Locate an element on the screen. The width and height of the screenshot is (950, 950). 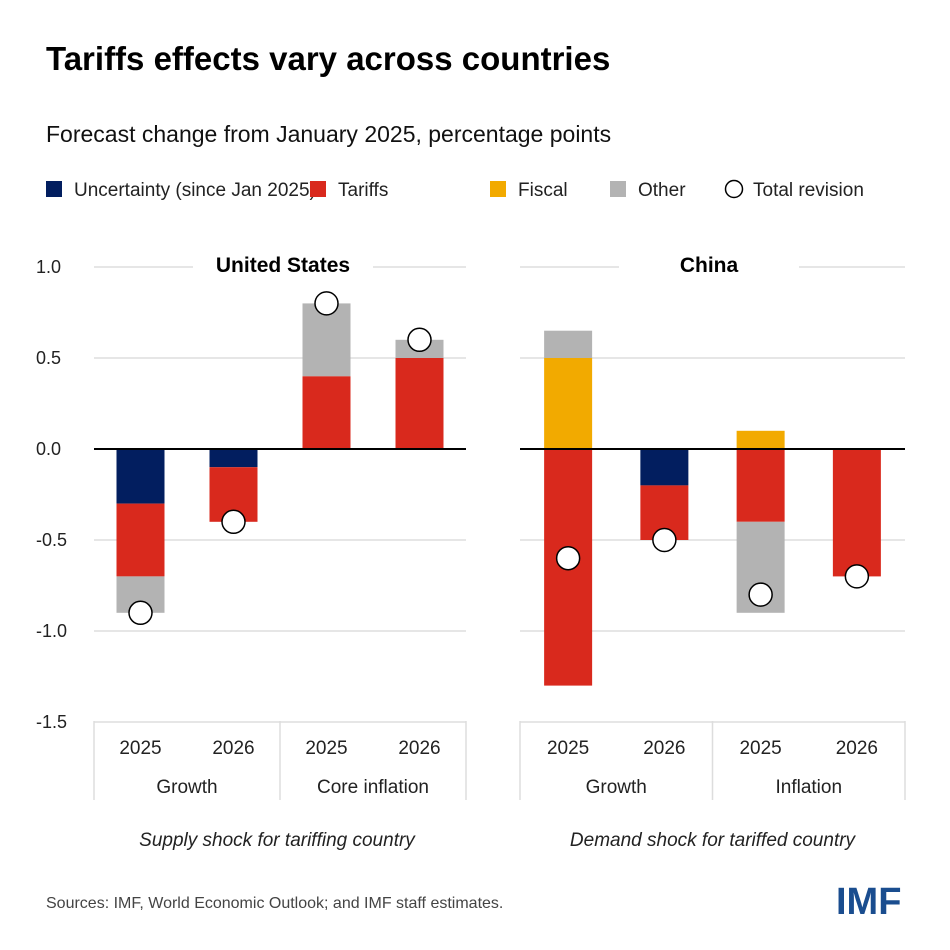
legend-label: Total revision is located at coordinates (808, 190).